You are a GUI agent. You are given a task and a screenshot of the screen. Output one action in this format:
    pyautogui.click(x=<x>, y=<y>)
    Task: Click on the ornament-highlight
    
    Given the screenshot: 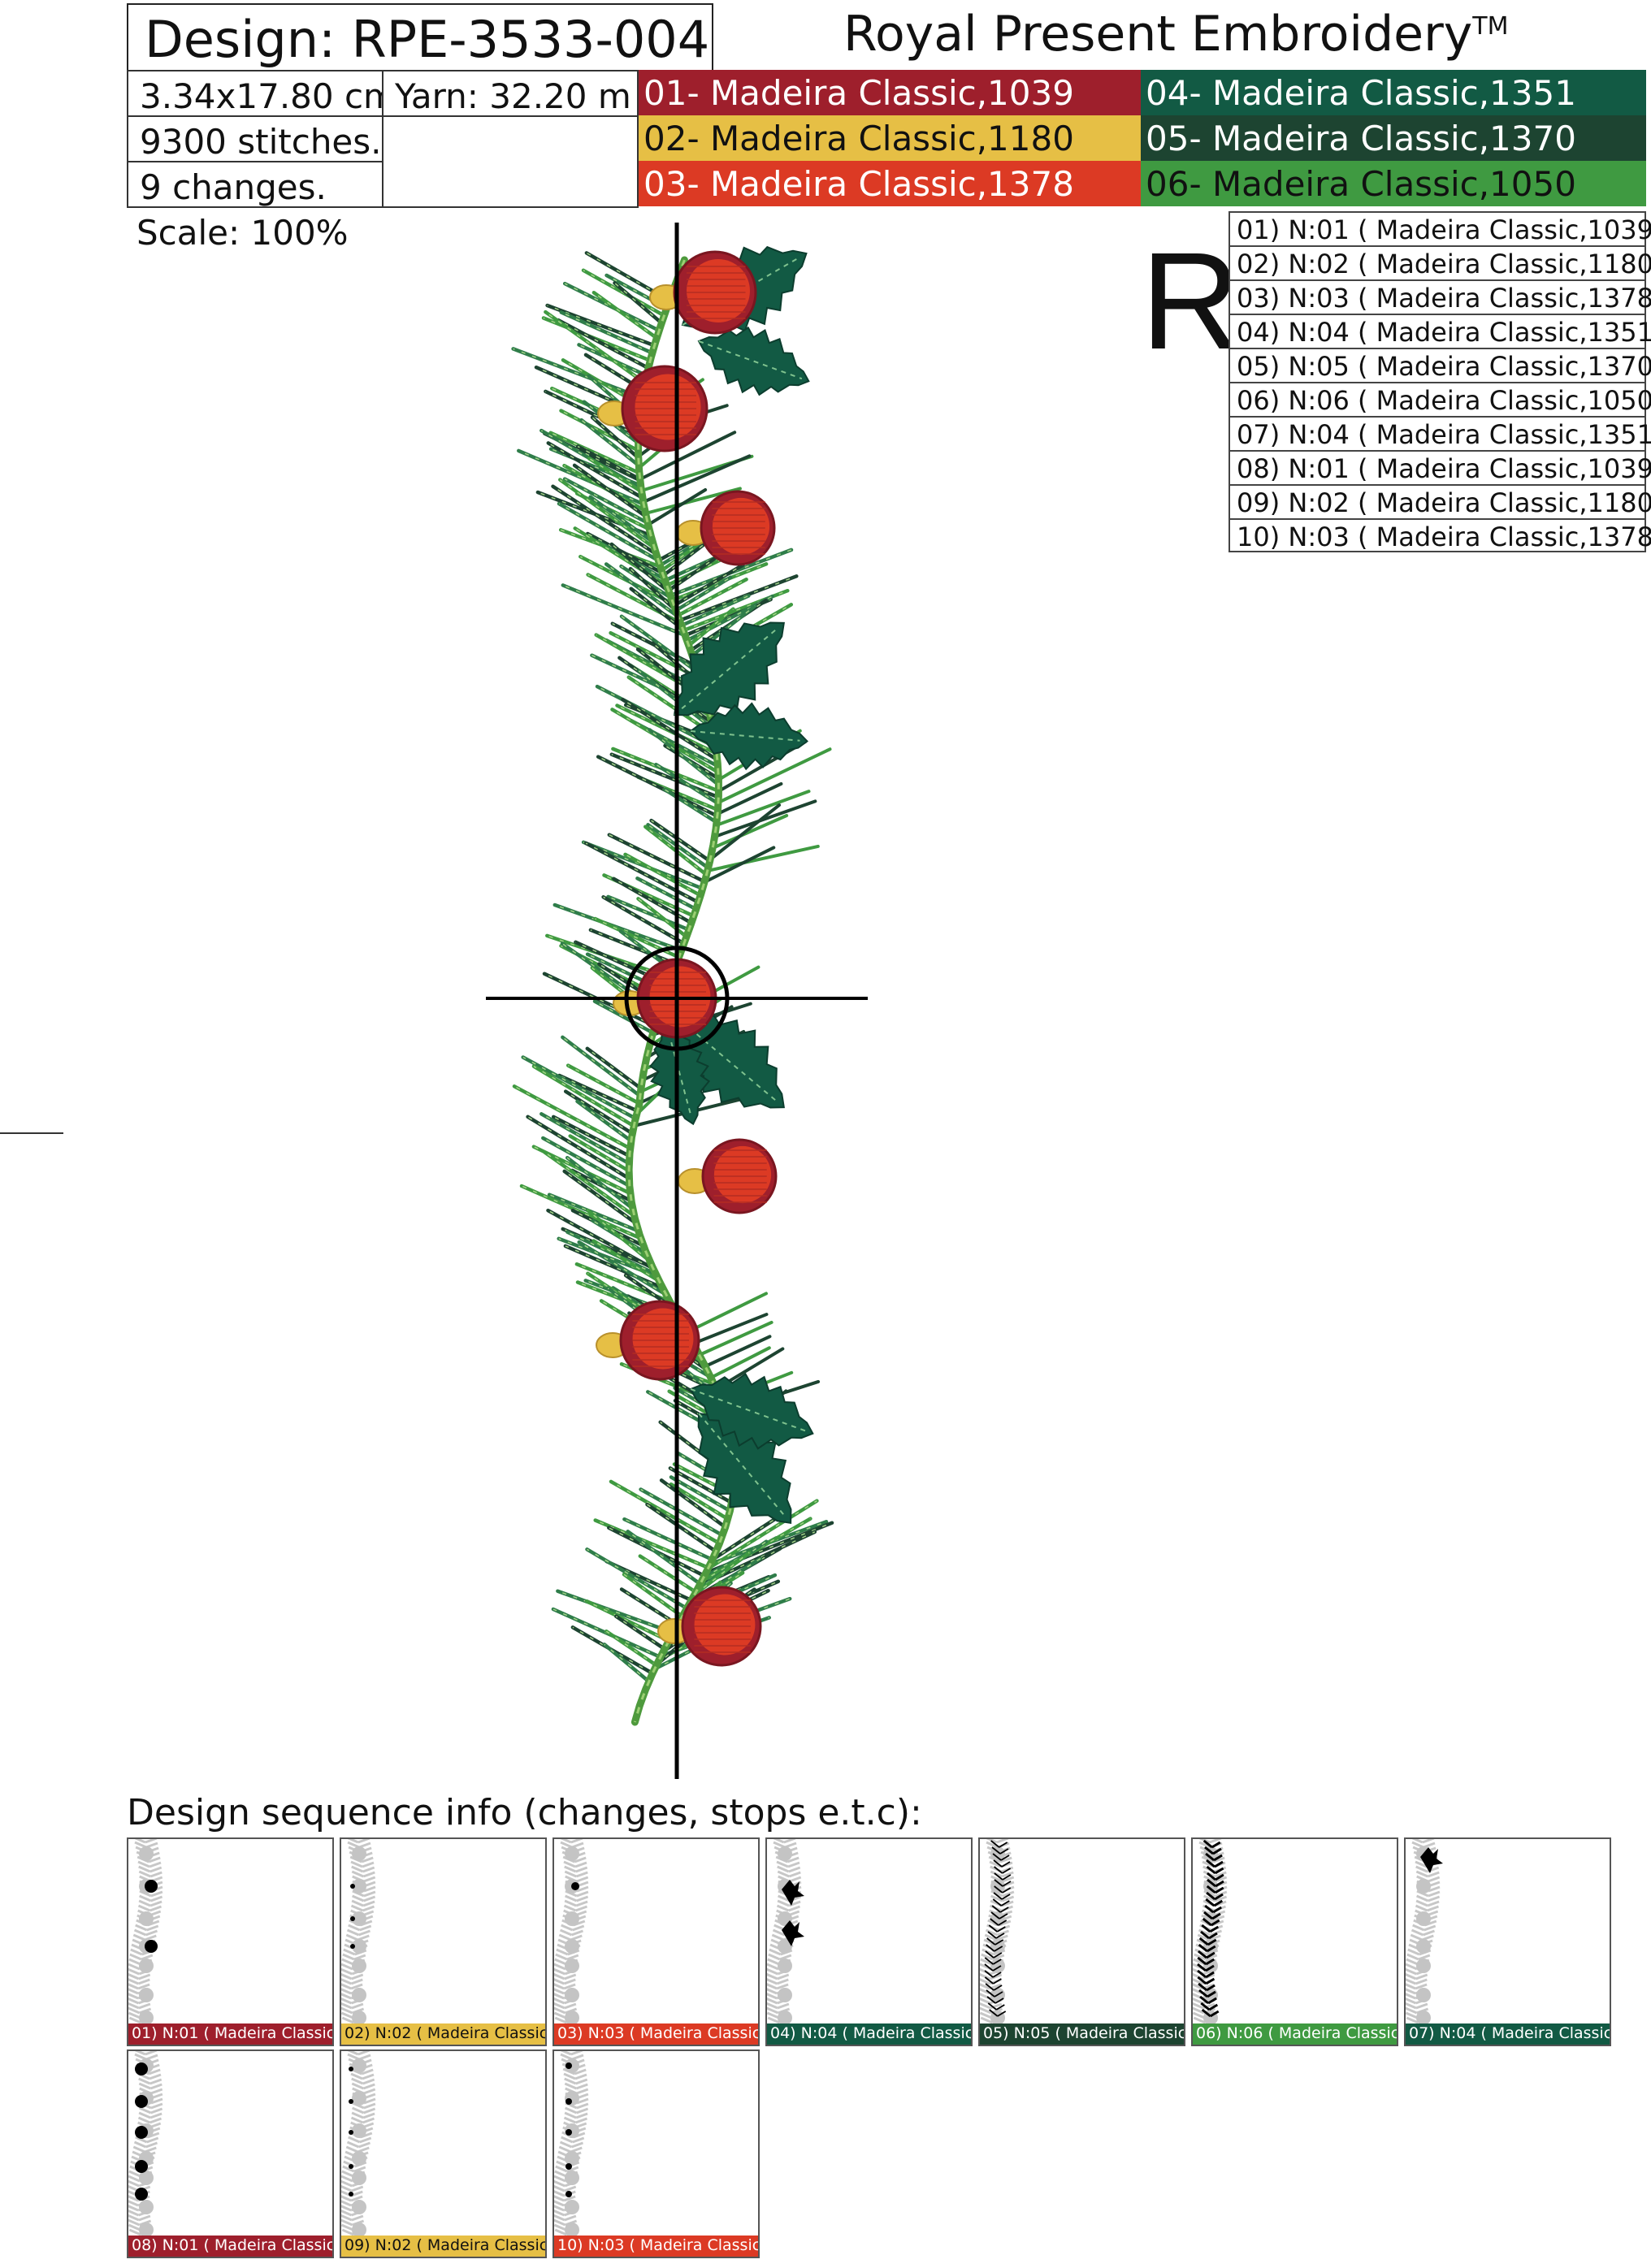 What is the action you would take?
    pyautogui.click(x=741, y=526)
    